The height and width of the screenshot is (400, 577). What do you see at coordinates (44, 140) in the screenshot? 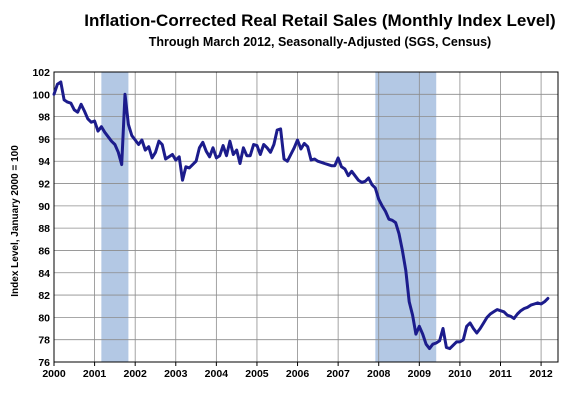
I see `y-tick-label-96: 96` at bounding box center [44, 140].